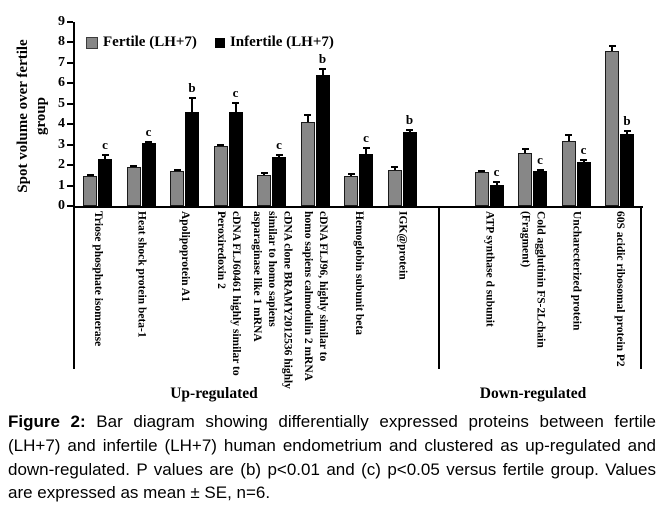  I want to click on category-label-8: ATP synthase d subunit, so click(489, 269).